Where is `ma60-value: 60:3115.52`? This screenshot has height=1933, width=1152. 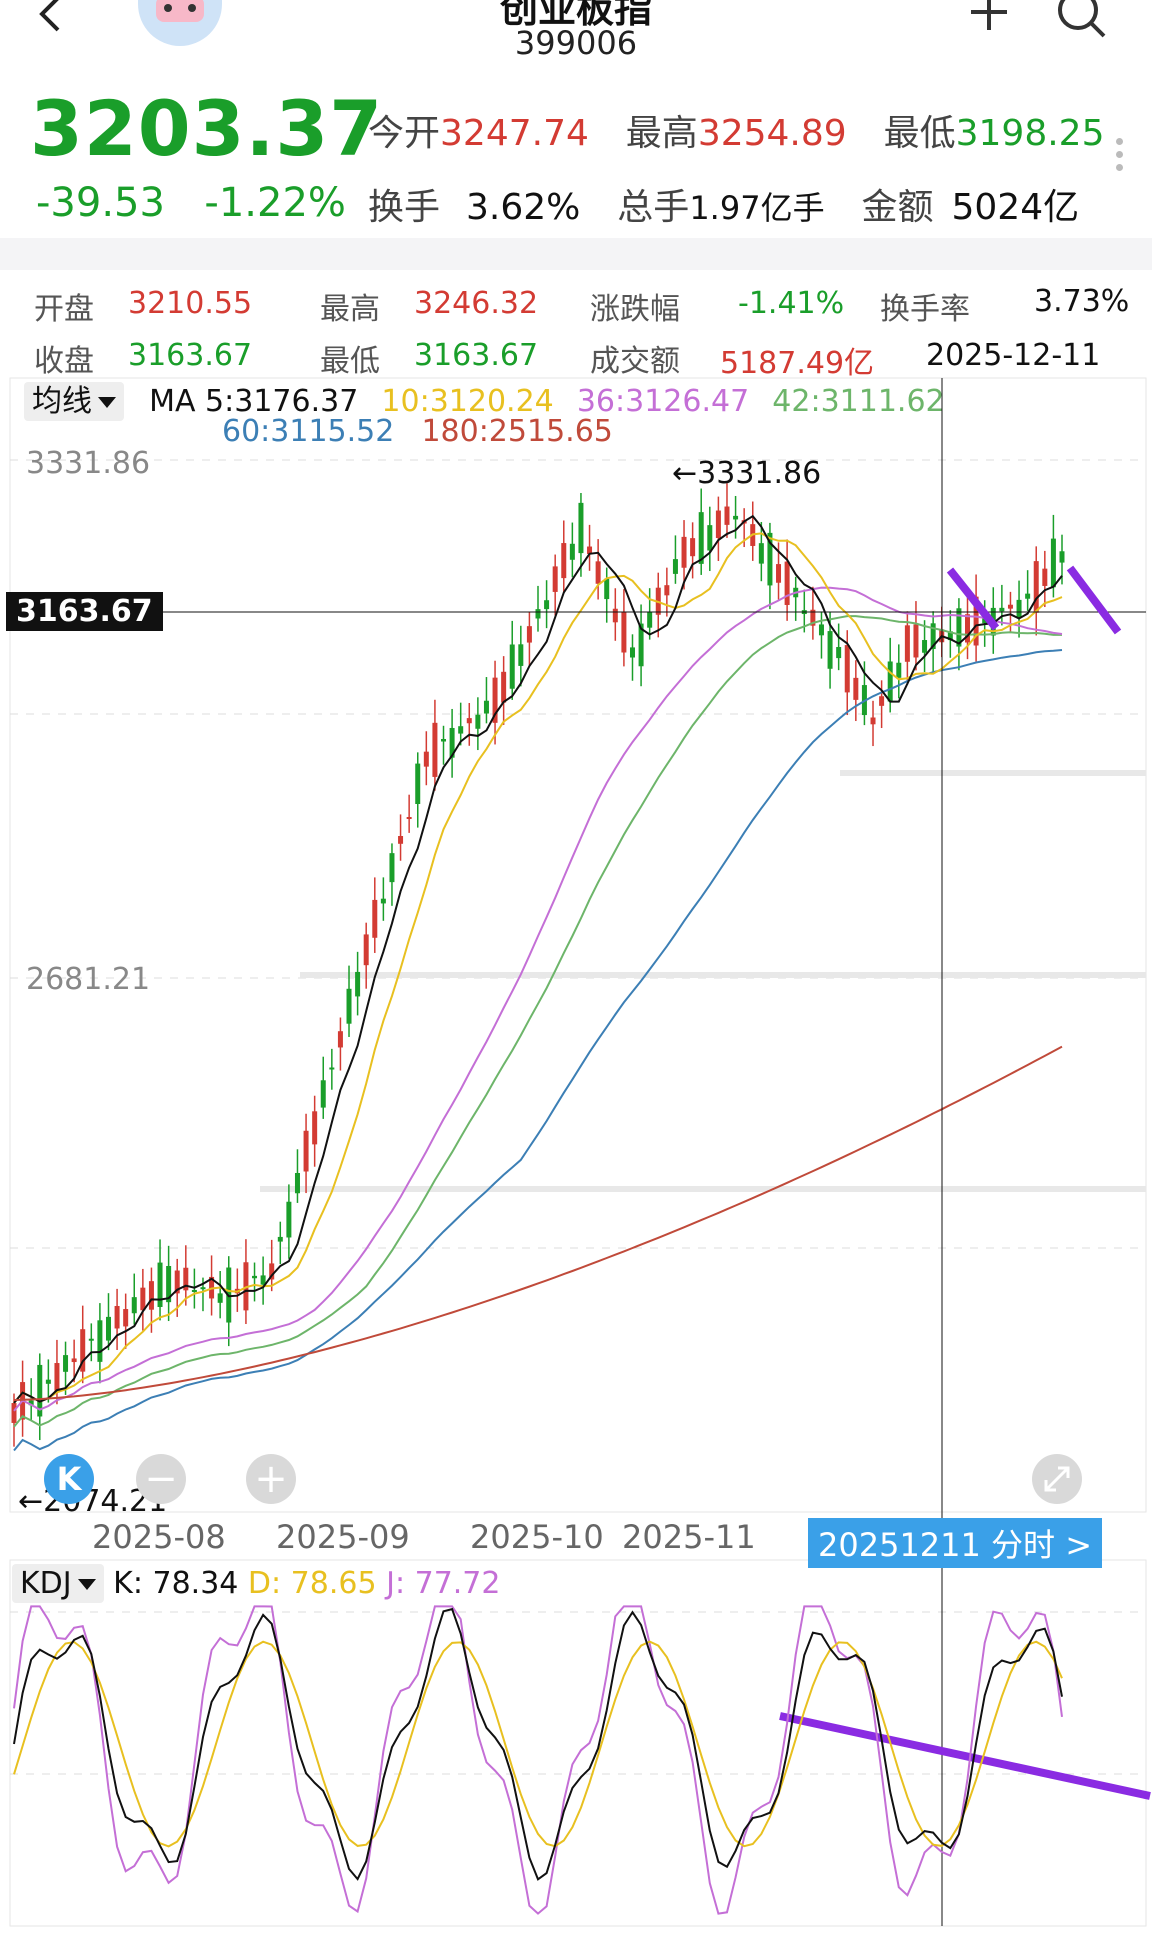
ma60-value: 60:3115.52 is located at coordinates (308, 431).